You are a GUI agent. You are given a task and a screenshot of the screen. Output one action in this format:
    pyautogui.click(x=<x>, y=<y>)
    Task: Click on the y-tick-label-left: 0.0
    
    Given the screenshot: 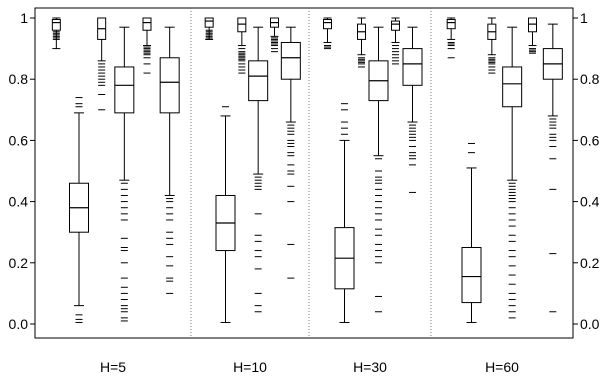 What is the action you would take?
    pyautogui.click(x=19, y=324)
    